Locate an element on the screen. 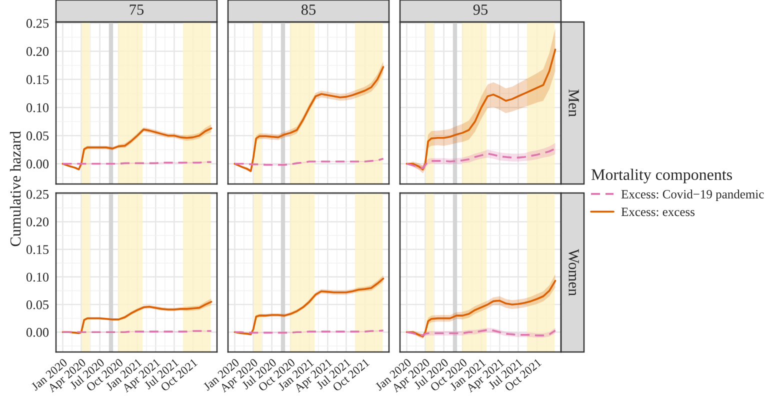 This screenshot has width=778, height=410. chart-title: 75 is located at coordinates (137, 9).